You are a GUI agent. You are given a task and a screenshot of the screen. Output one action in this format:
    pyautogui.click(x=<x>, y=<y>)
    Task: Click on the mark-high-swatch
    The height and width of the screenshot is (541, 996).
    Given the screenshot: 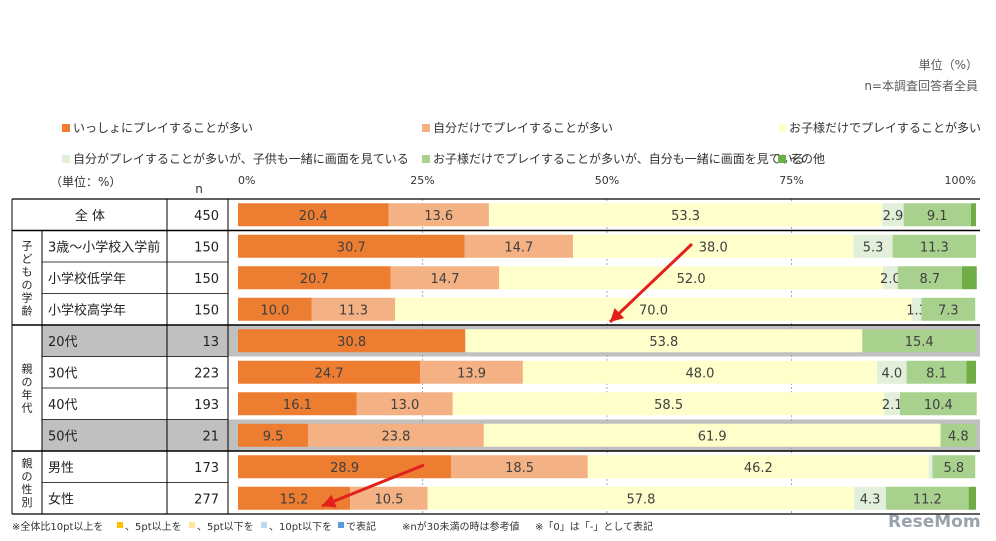 What is the action you would take?
    pyautogui.click(x=120, y=525)
    